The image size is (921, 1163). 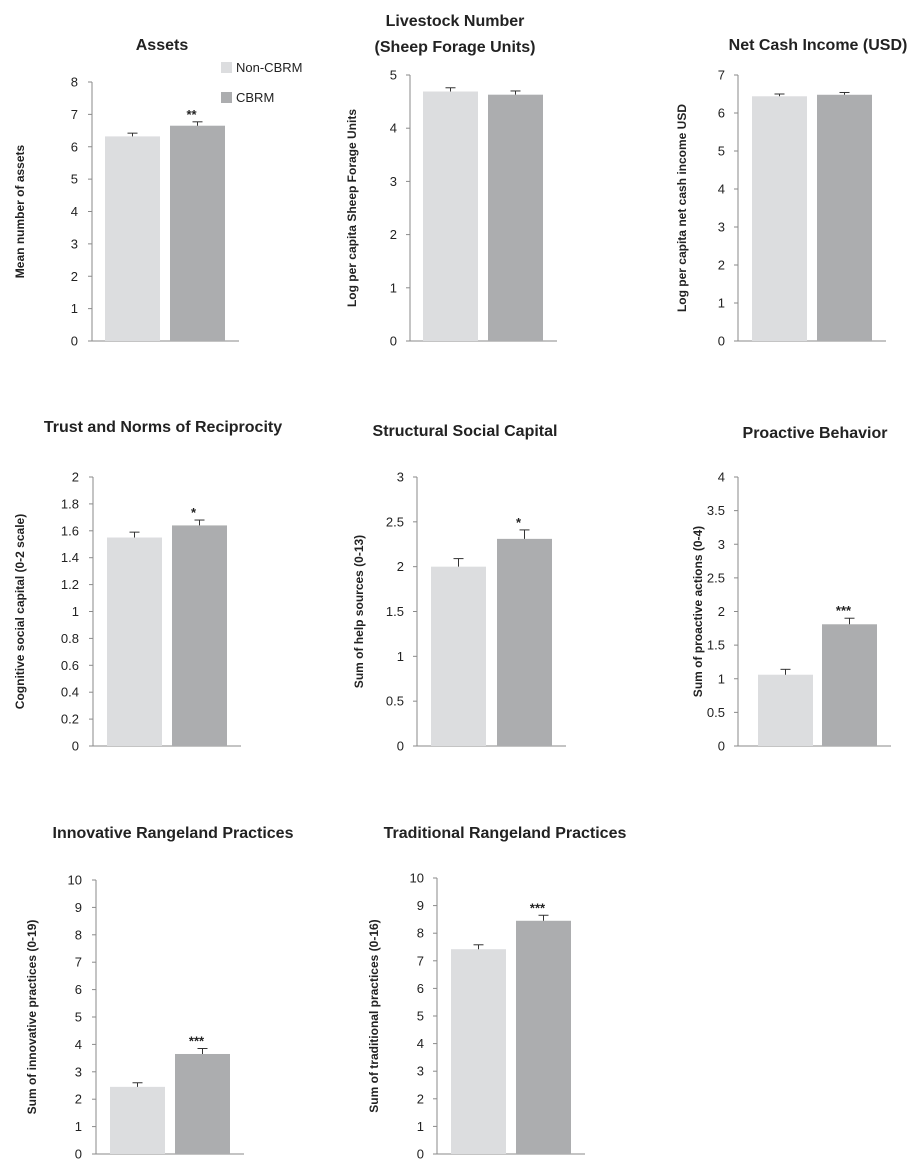 I want to click on chart-title: Proactive Behavior, so click(x=815, y=433).